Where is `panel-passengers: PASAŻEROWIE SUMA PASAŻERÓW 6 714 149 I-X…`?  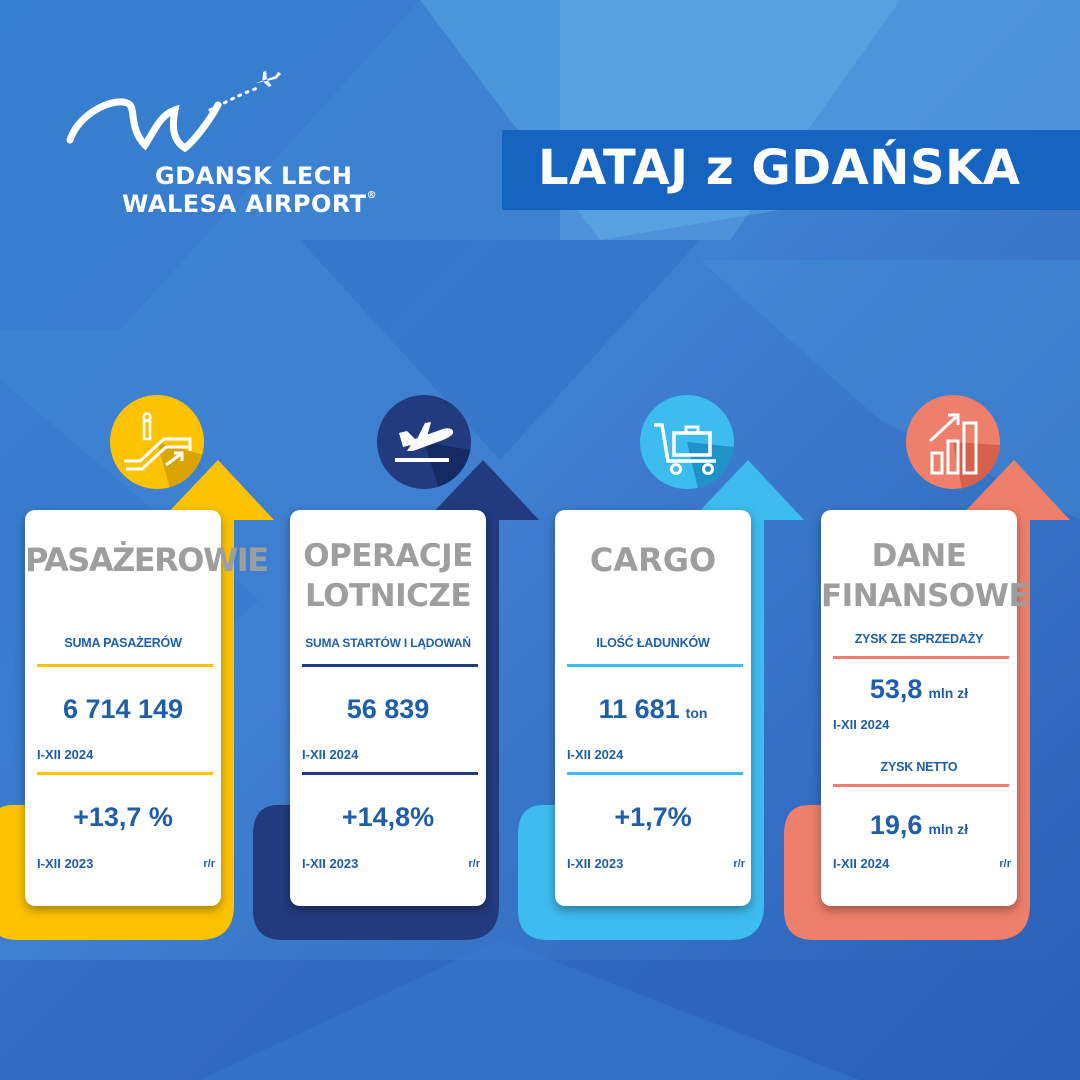
panel-passengers: PASAŻEROWIE SUMA PASAŻERÓW 6 714 149 I-X… is located at coordinates (137, 670).